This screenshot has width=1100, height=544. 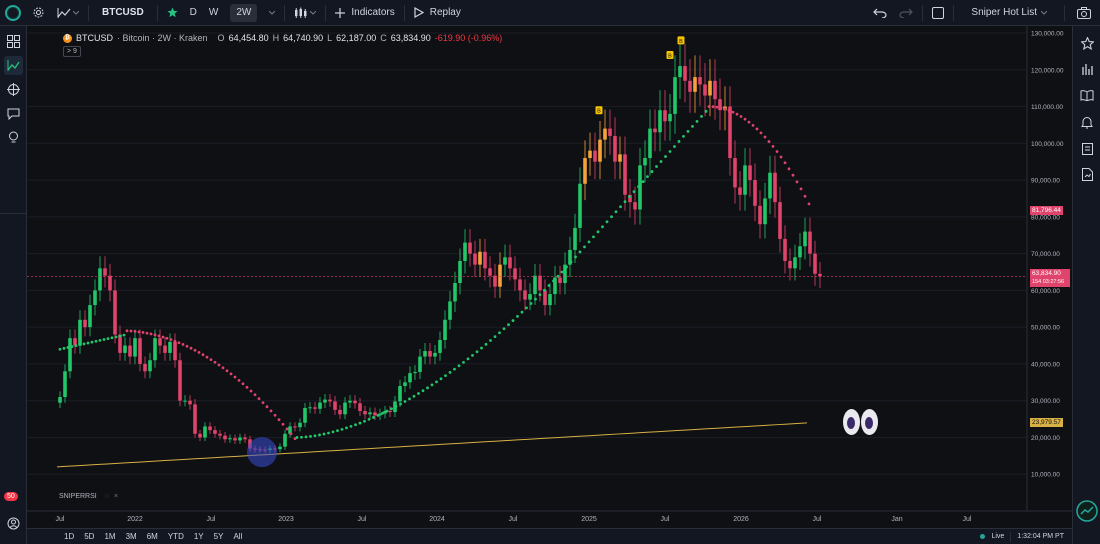 I want to click on legend-description: · Bitcoin · 2W · Kraken, so click(x=162, y=38).